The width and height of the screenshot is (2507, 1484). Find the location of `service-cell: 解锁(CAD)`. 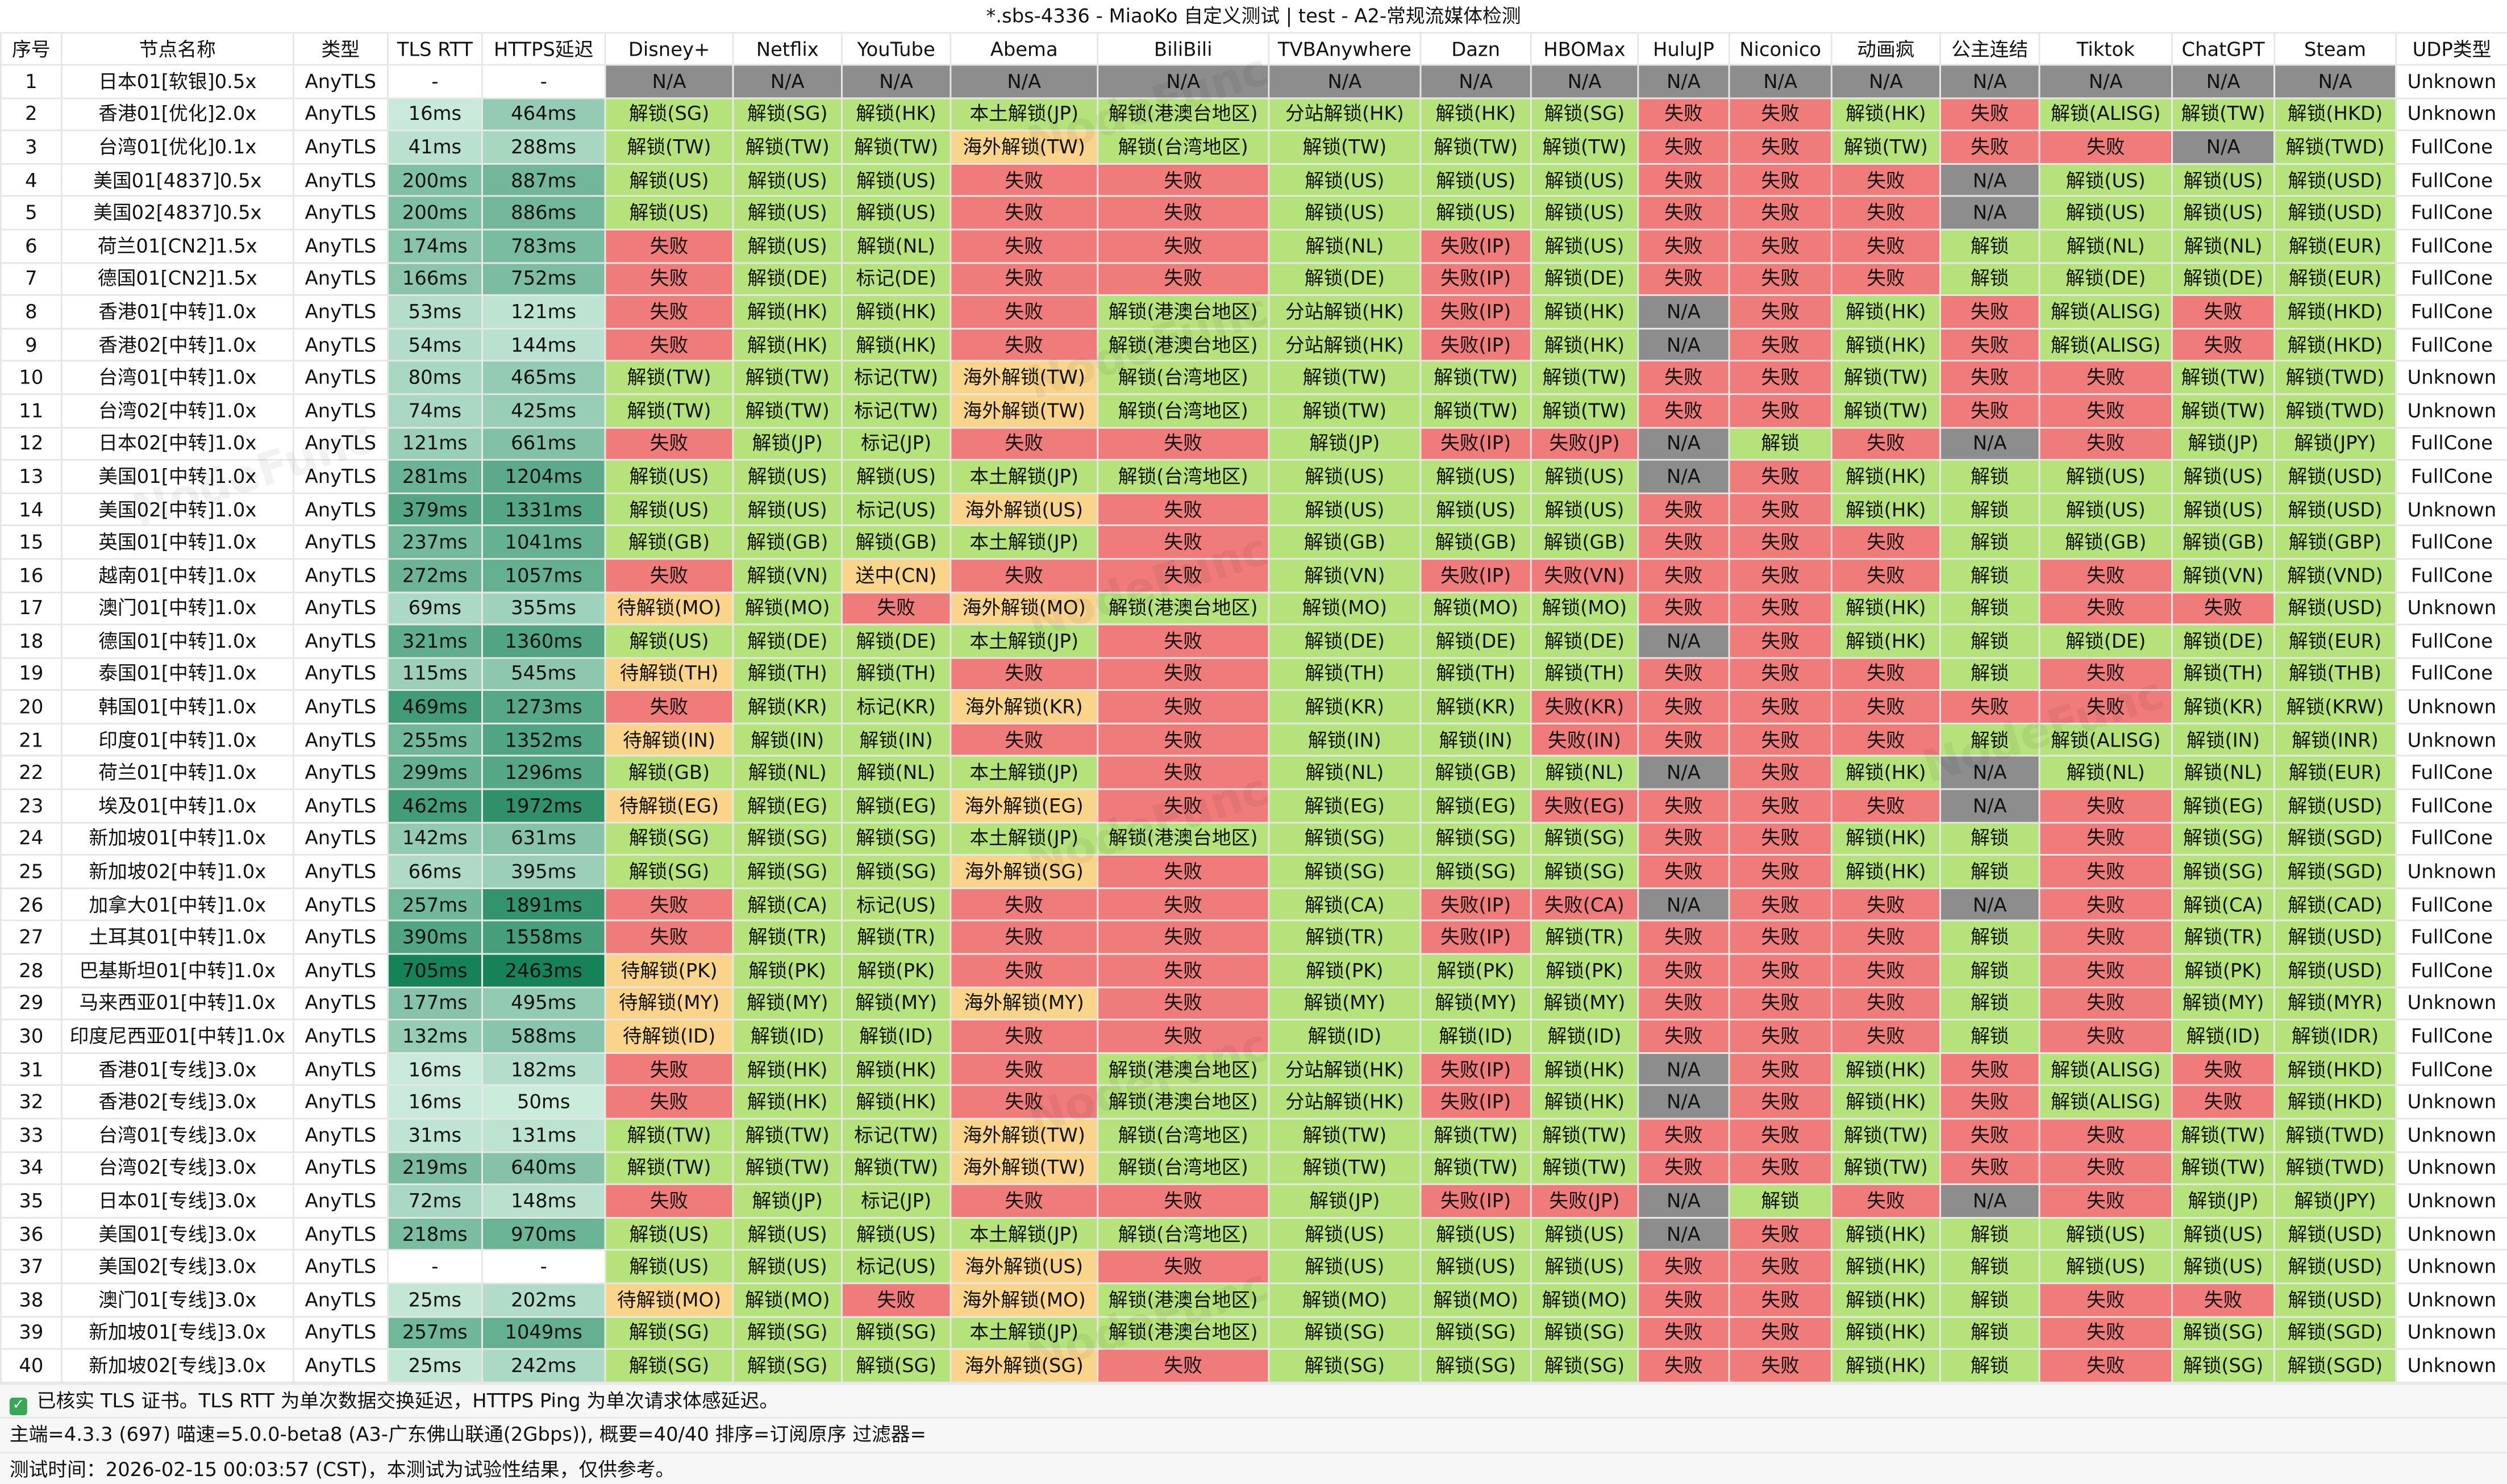

service-cell: 解锁(CAD) is located at coordinates (2335, 904).